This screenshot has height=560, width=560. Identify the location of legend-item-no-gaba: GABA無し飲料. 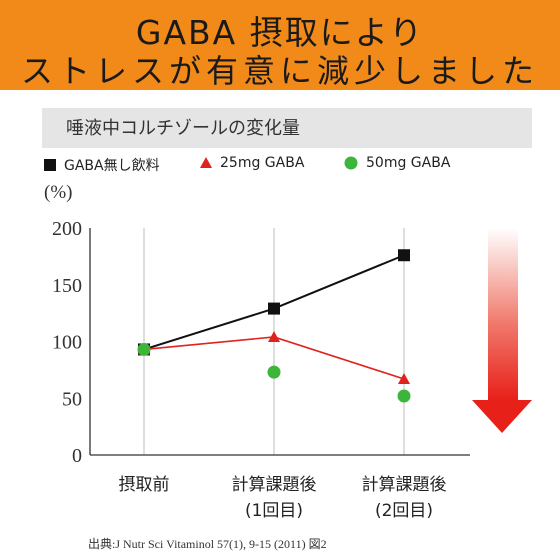
(102, 165).